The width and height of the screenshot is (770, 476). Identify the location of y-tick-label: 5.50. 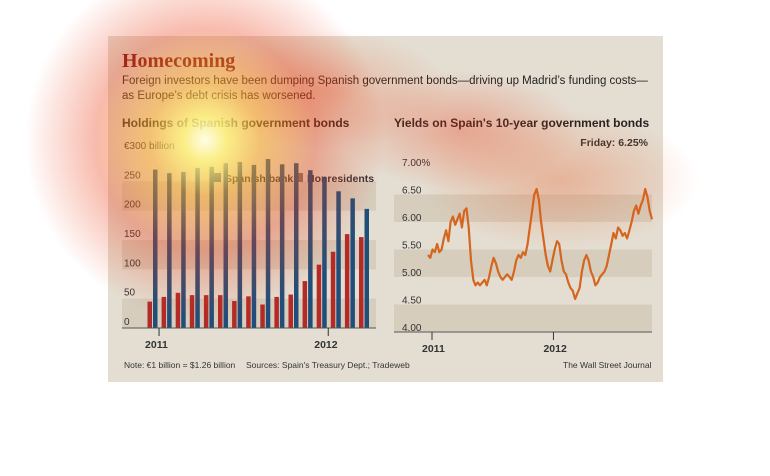
(412, 246).